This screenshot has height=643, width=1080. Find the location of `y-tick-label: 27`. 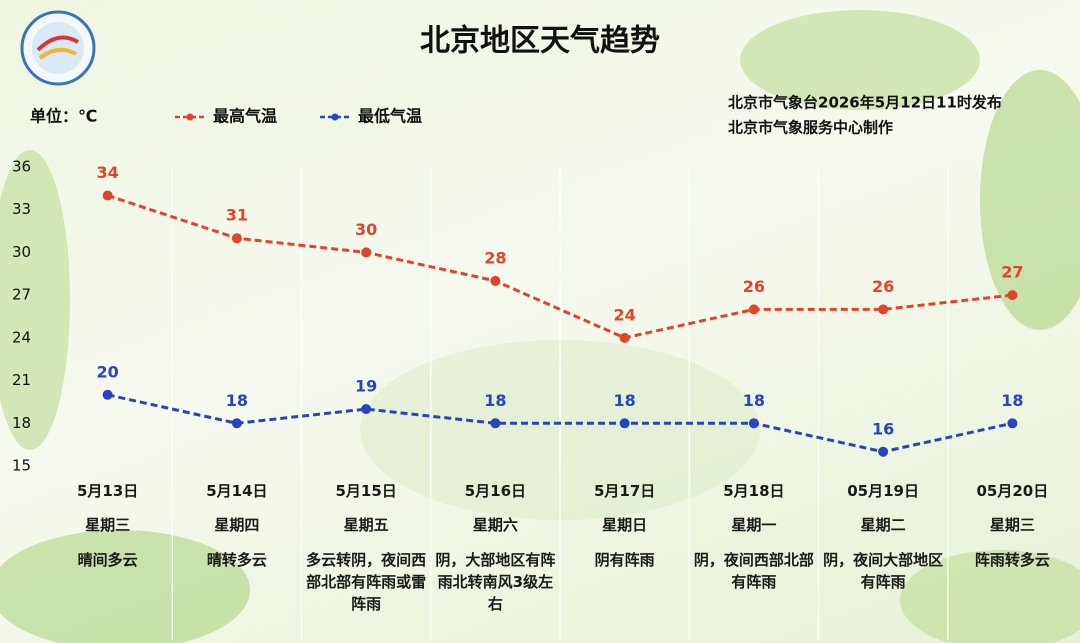

y-tick-label: 27 is located at coordinates (21, 295).